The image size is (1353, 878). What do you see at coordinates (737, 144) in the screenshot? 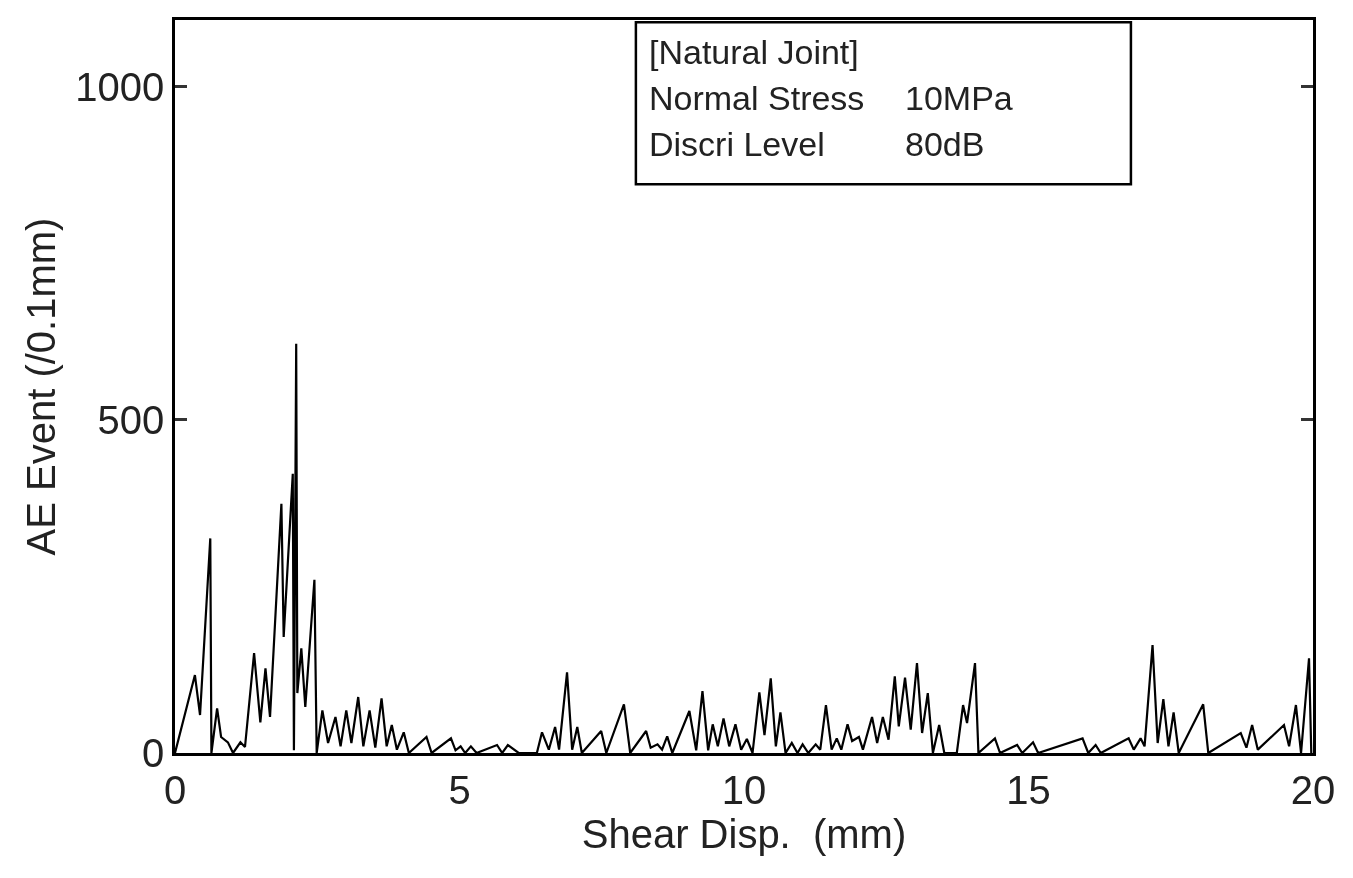
I see `annotation: Discri Level` at bounding box center [737, 144].